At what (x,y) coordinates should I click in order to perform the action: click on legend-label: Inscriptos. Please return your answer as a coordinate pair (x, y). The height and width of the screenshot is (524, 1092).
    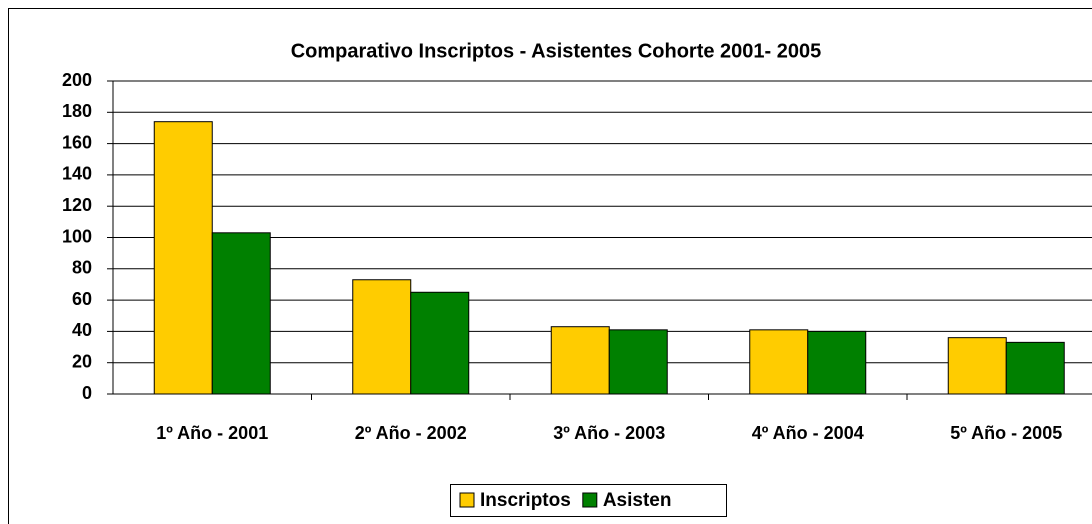
    Looking at the image, I should click on (525, 500).